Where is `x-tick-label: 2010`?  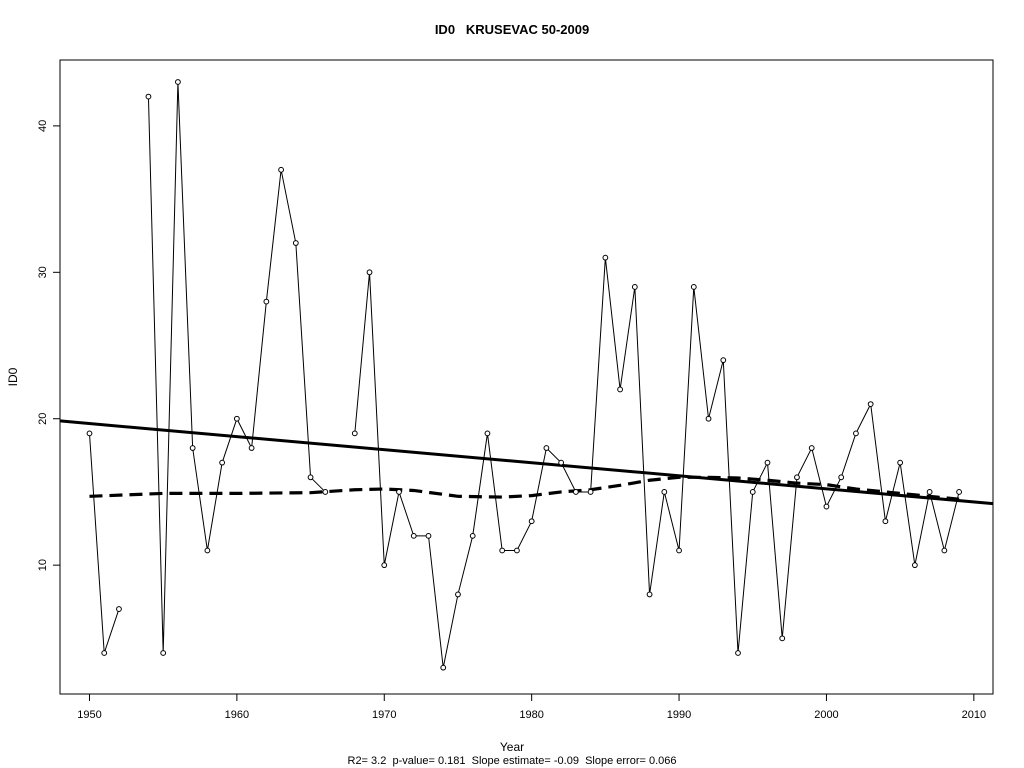
x-tick-label: 2010 is located at coordinates (974, 715).